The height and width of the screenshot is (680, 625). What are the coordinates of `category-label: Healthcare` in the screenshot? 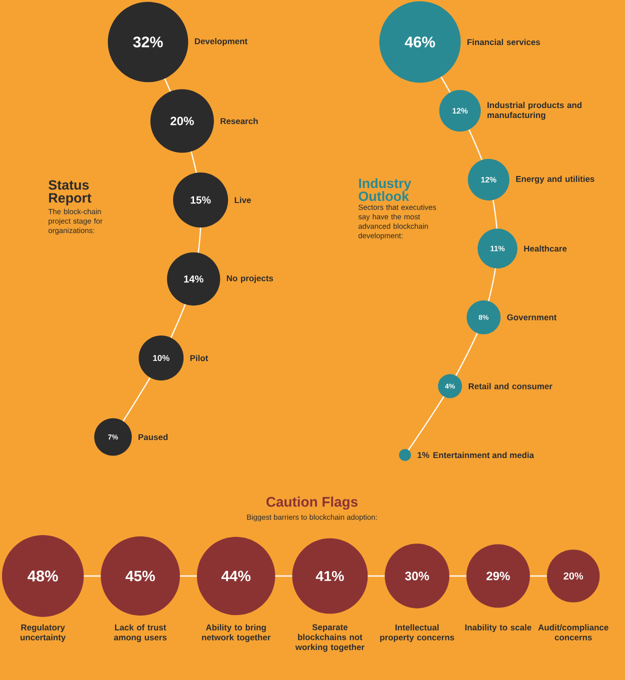 It's located at (545, 248).